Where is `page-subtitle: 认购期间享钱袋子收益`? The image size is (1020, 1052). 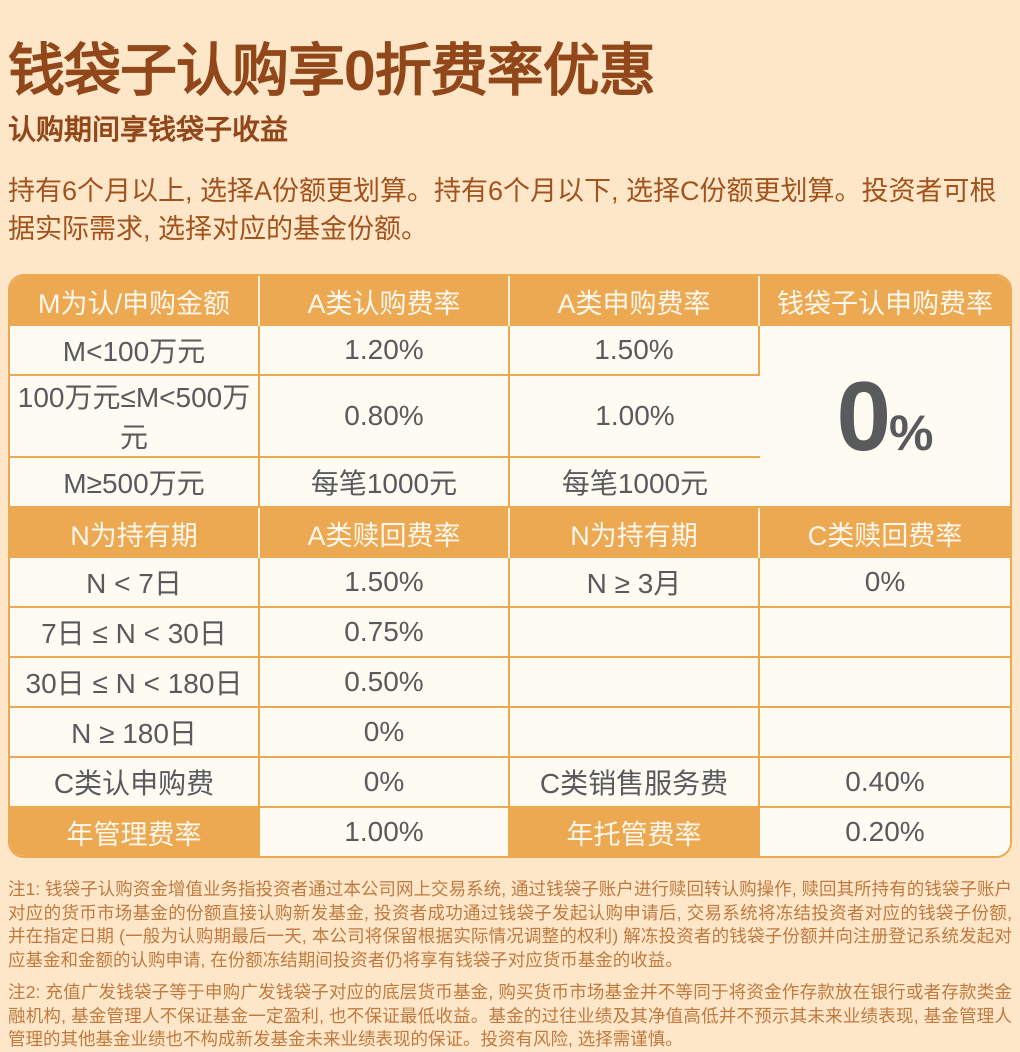 page-subtitle: 认购期间享钱袋子收益 is located at coordinates (148, 129).